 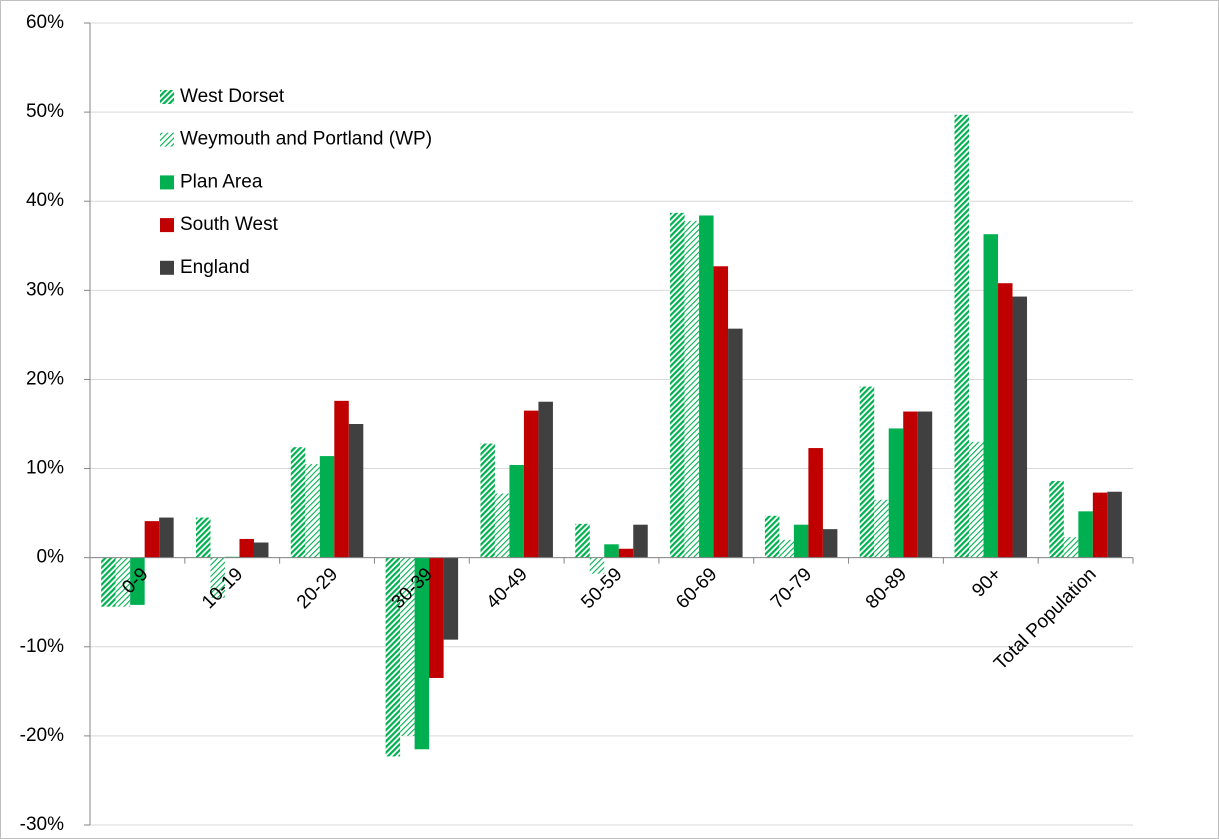 I want to click on y-tick-label: 10%, so click(x=45, y=468).